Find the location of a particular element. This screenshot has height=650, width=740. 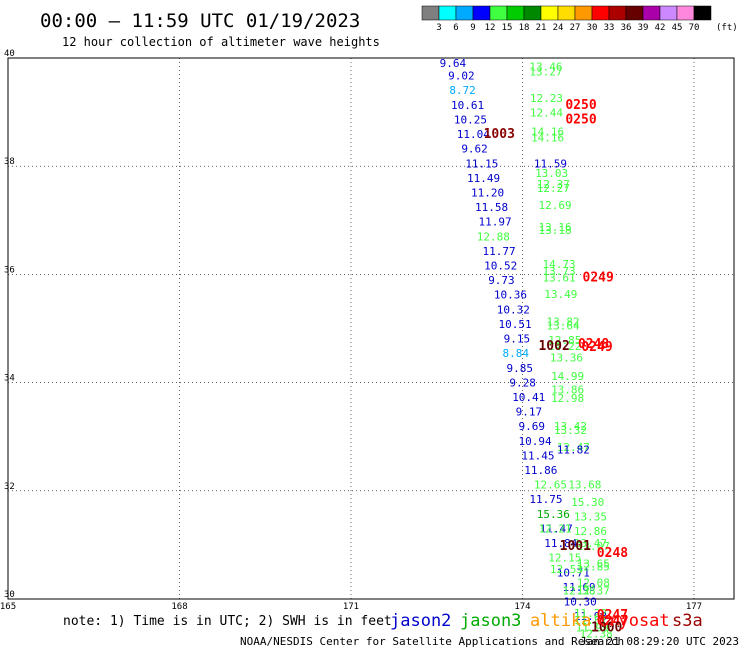

wave-height-value: 9.69 is located at coordinates (531, 426).